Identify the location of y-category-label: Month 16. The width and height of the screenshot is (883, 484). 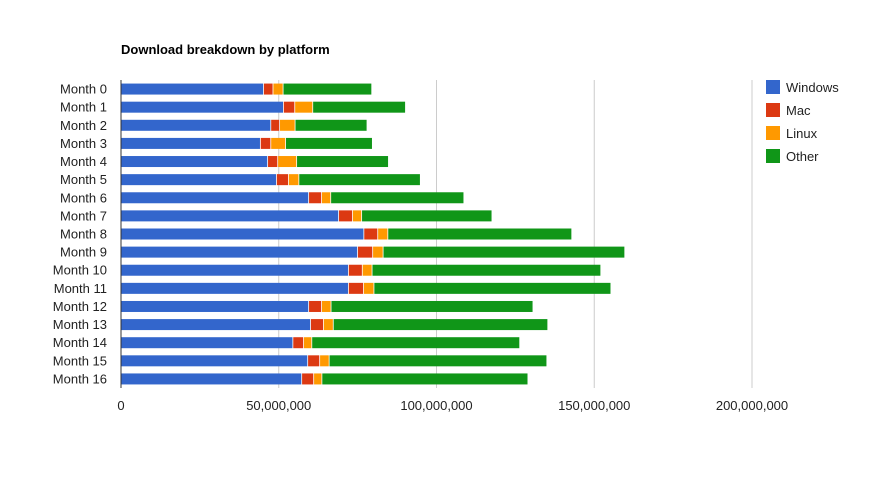
(80, 378).